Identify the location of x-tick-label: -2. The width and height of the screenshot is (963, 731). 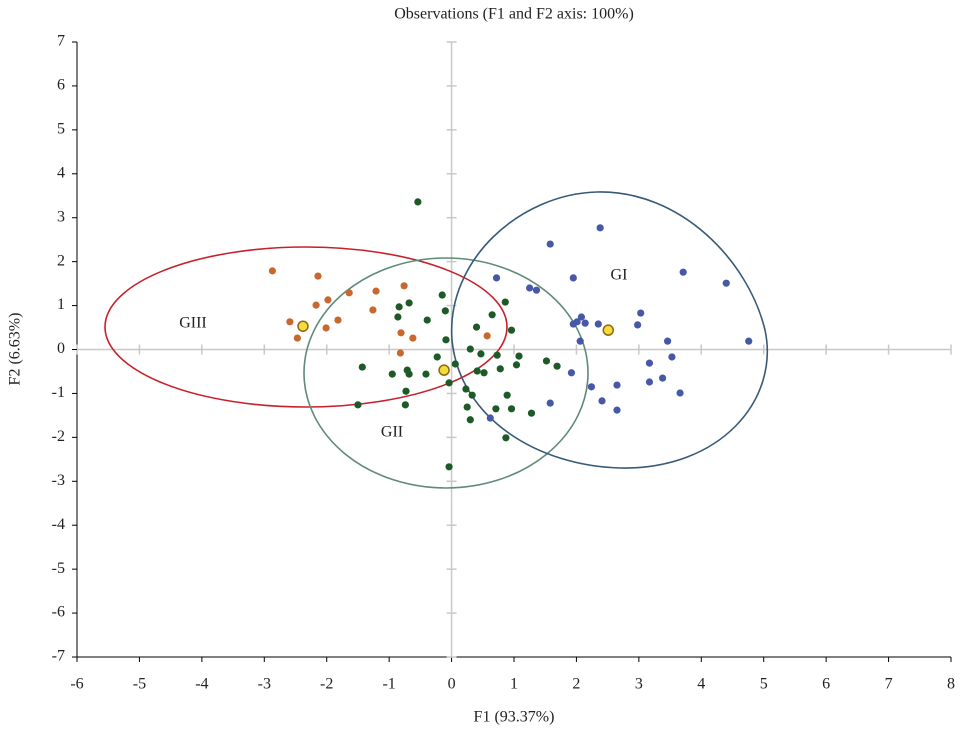
(326, 684).